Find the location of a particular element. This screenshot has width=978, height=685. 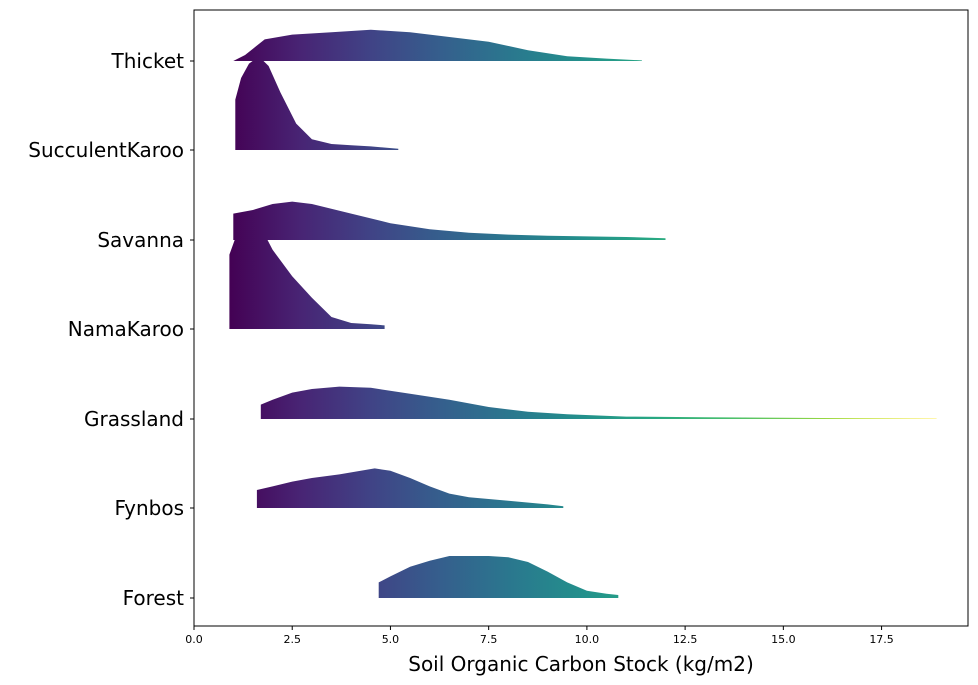

x-axis: 0.0 2.5 5.0 7.5 10.0 12.5 15.0 17.5 is located at coordinates (539, 636).